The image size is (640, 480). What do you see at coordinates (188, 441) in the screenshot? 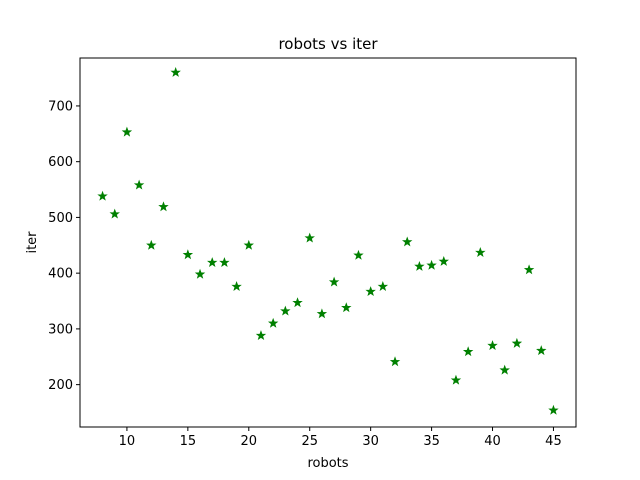
I see `x-tick-label: 15` at bounding box center [188, 441].